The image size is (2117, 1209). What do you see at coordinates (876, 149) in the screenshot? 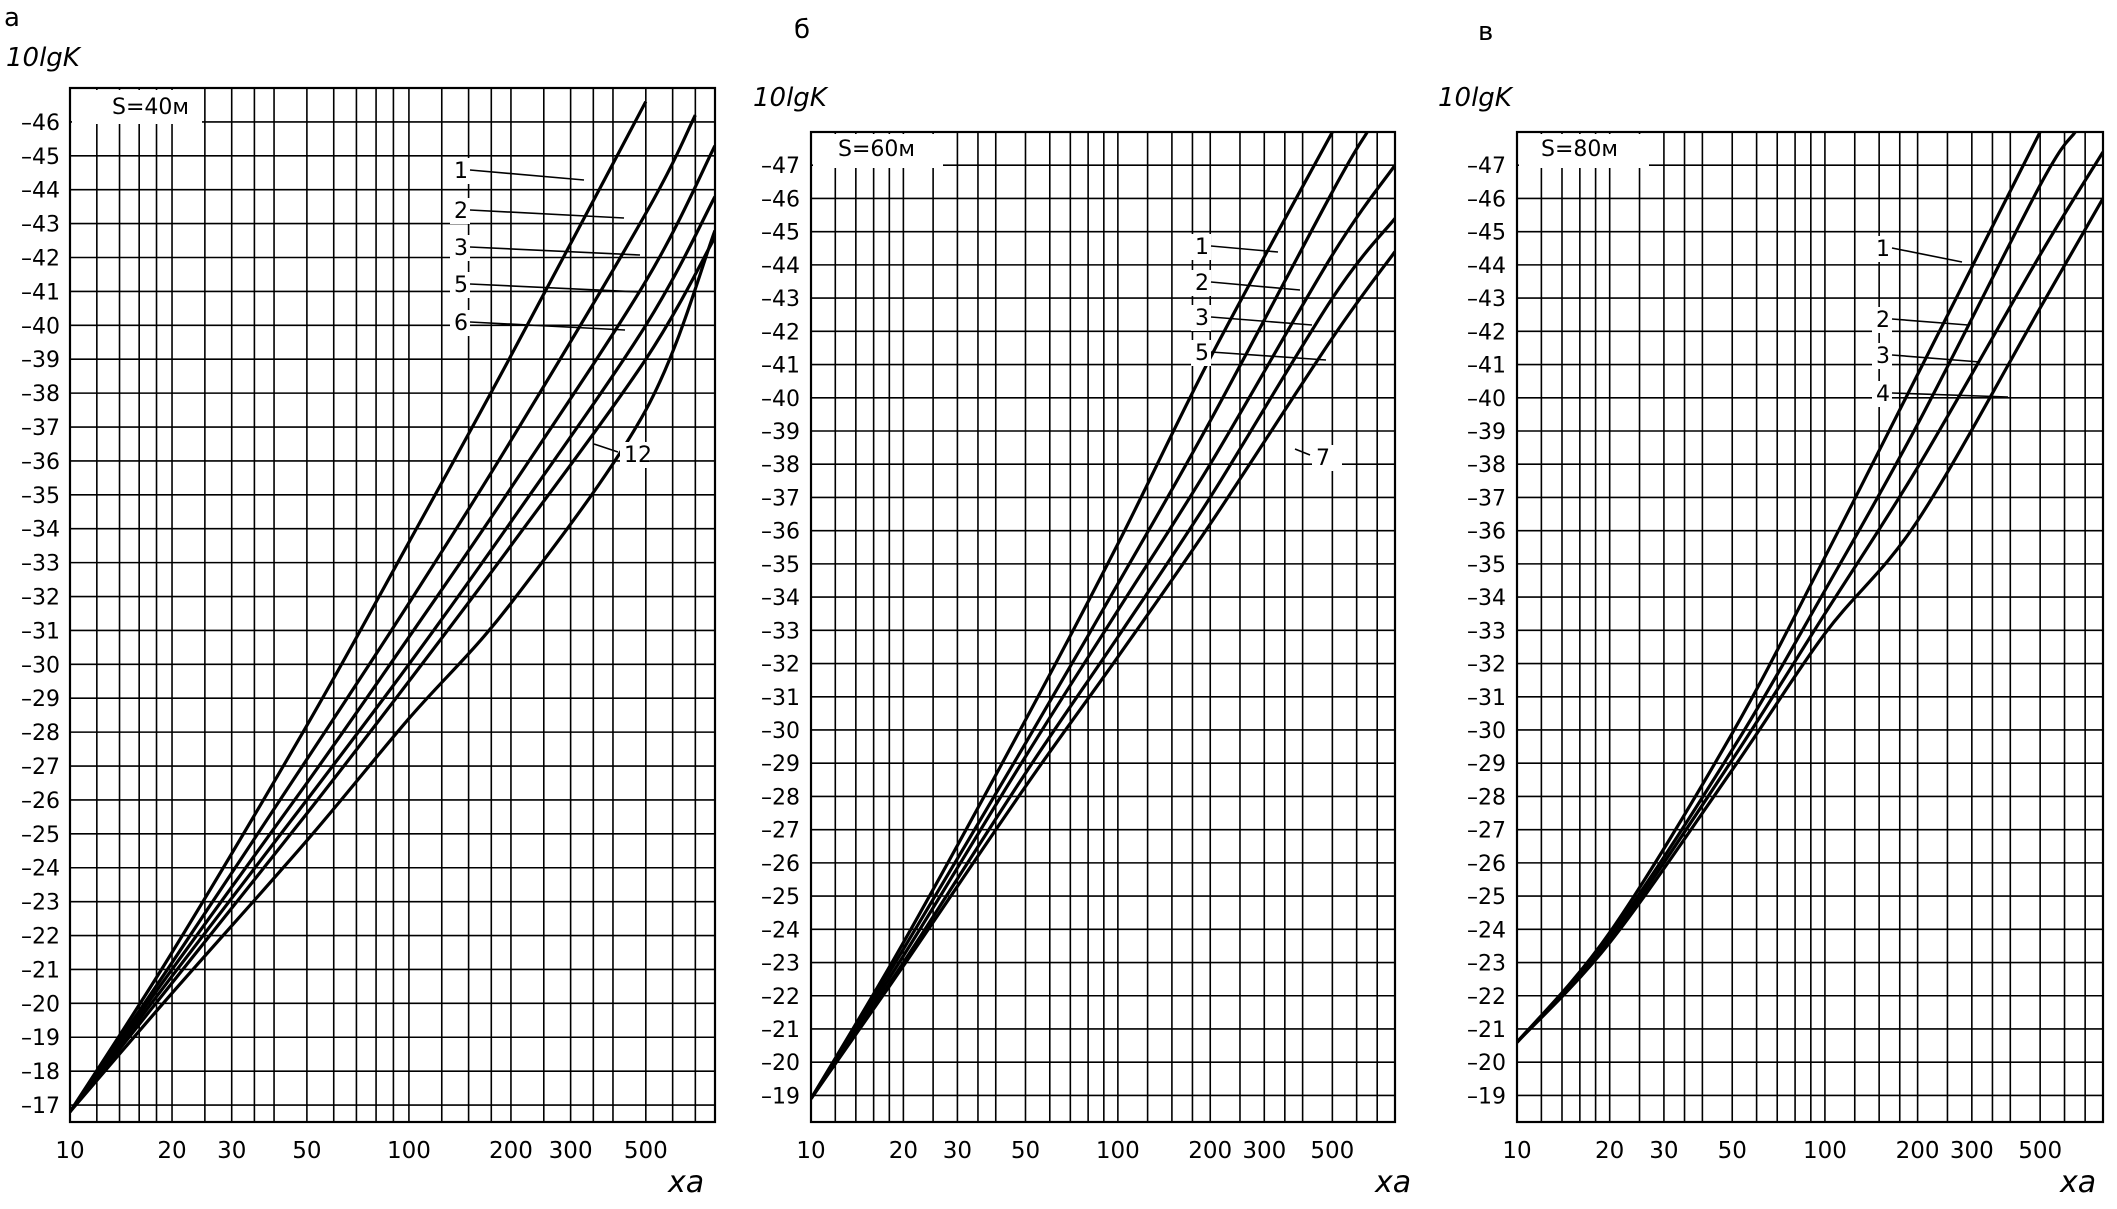
I see `spacing-label: S=60м` at bounding box center [876, 149].